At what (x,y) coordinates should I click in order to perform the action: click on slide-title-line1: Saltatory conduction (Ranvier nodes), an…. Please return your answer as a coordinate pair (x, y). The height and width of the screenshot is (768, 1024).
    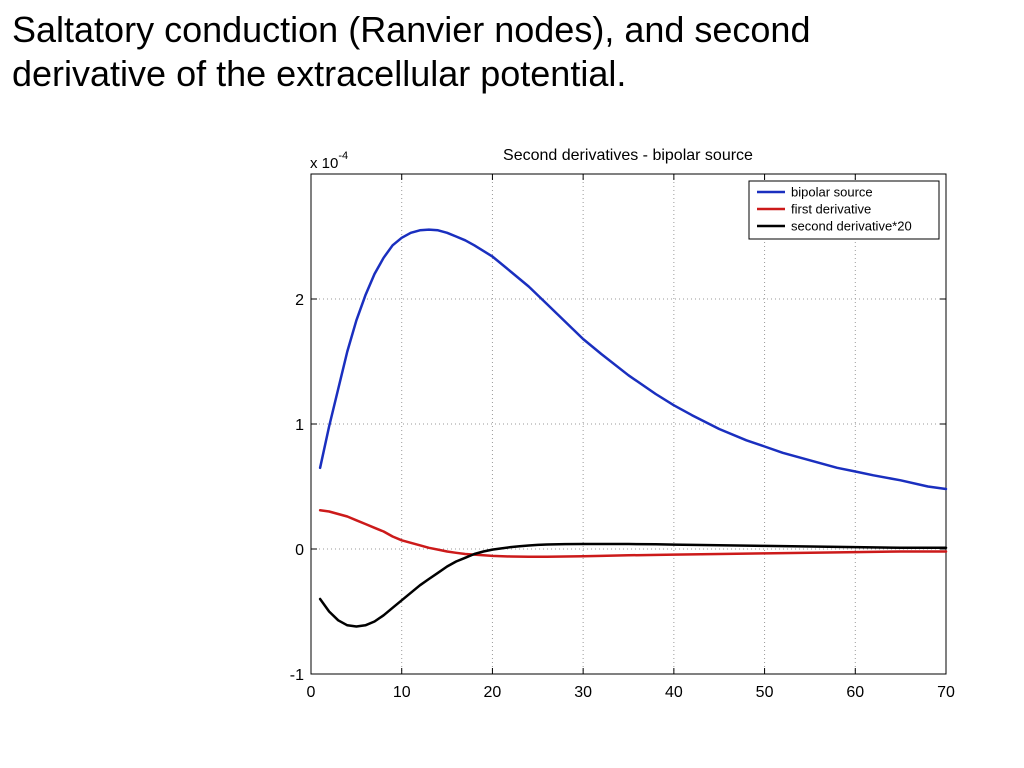
    Looking at the image, I should click on (411, 29).